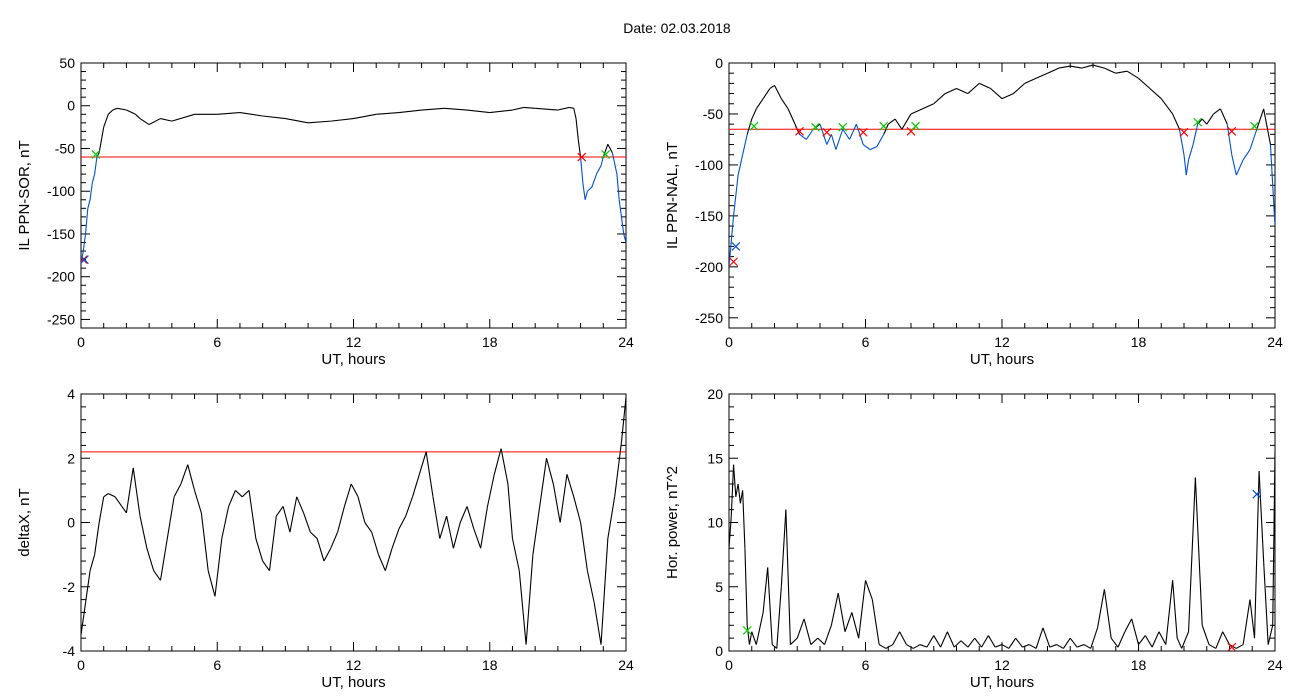 Image resolution: width=1300 pixels, height=700 pixels. Describe the element at coordinates (81, 342) in the screenshot. I see `x-tick-label: 0` at that location.